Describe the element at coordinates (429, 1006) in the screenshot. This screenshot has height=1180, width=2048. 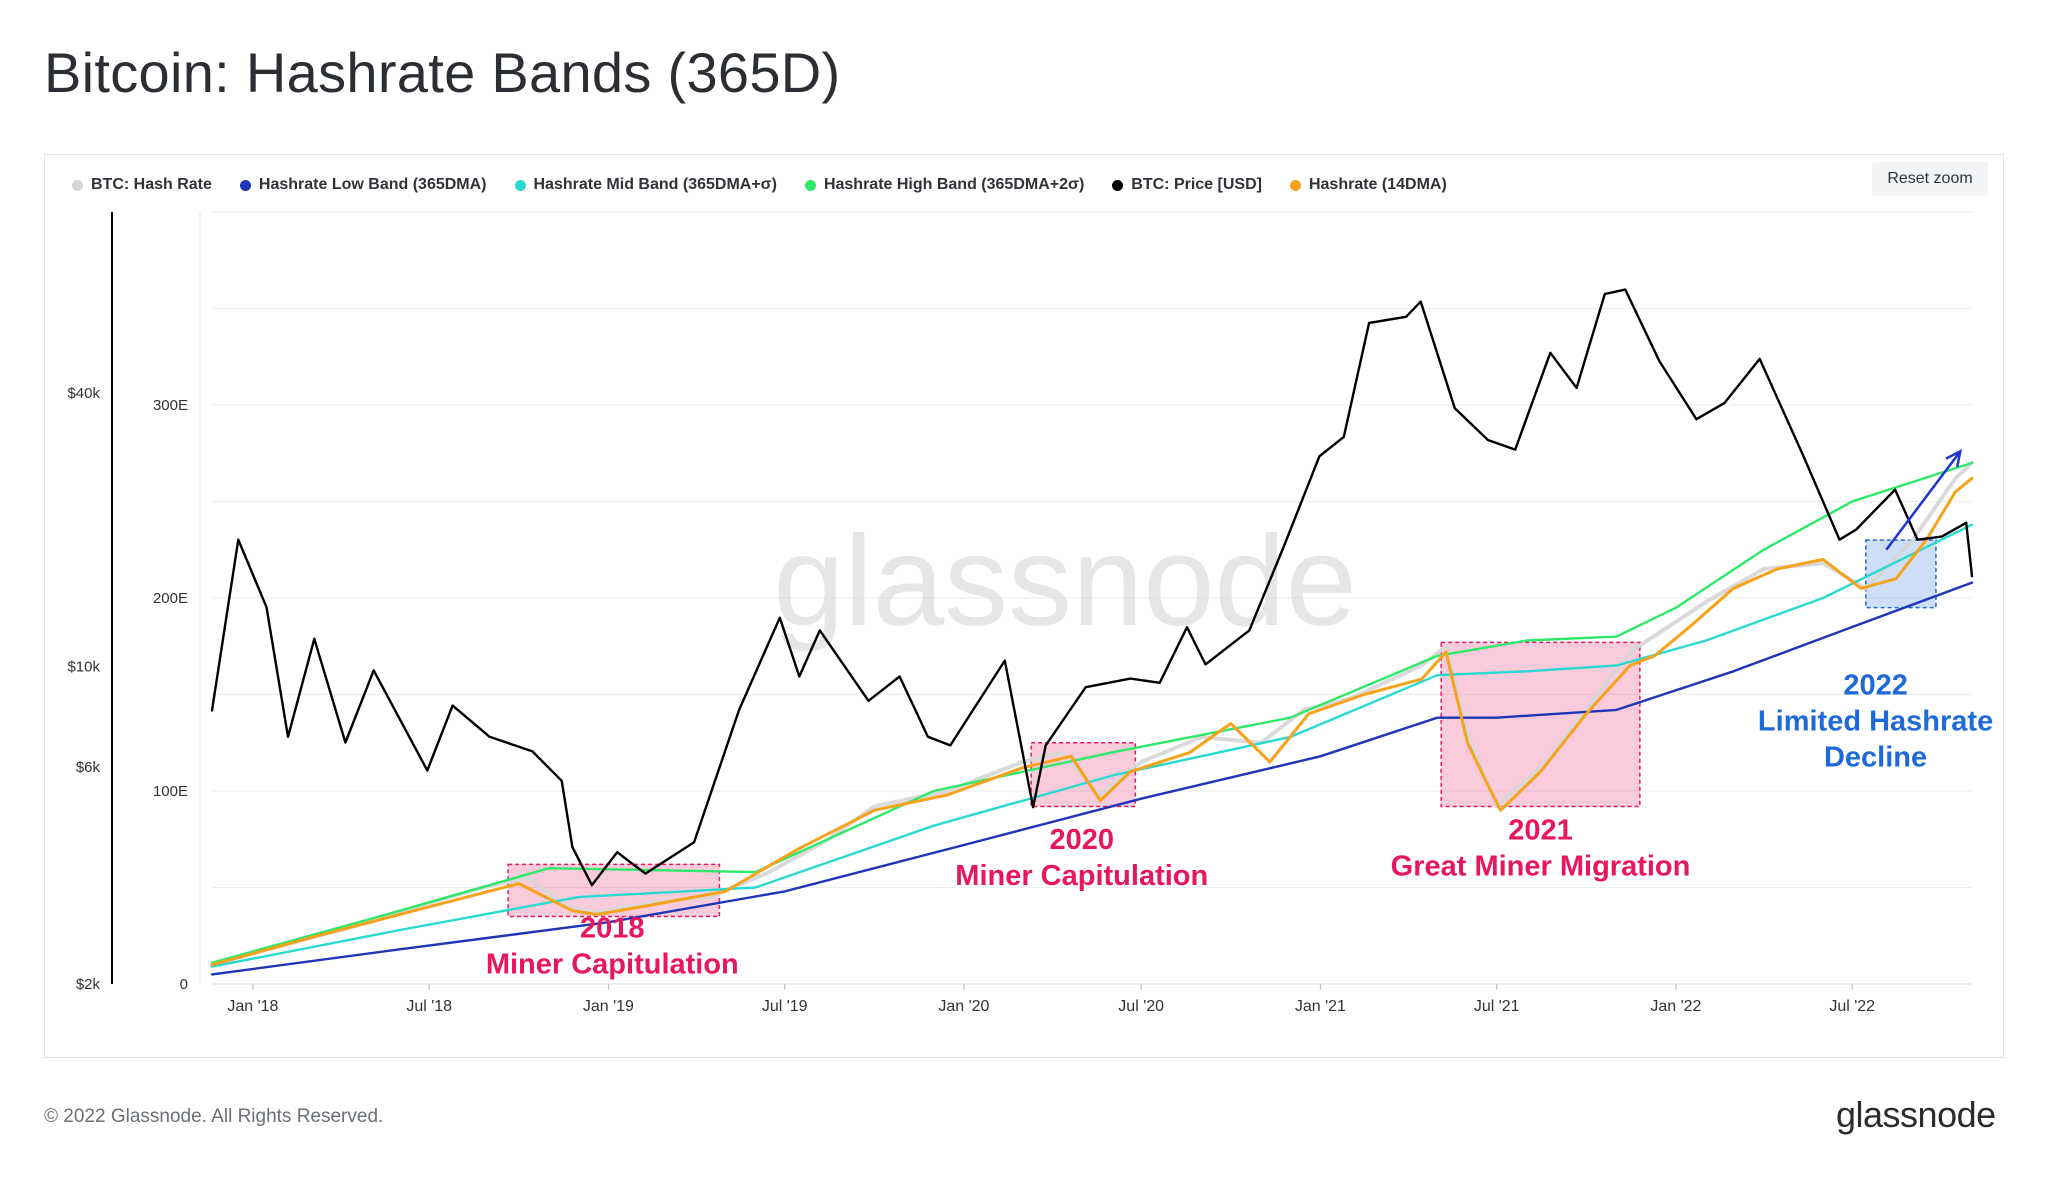
I see `x-tick-label: Jul '18` at that location.